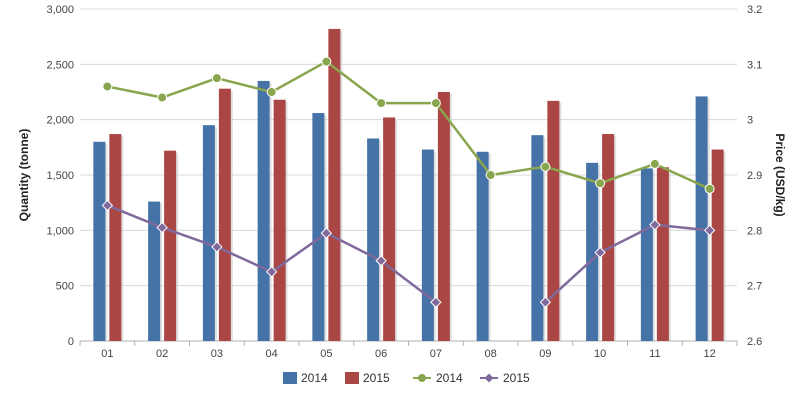 The width and height of the screenshot is (806, 407). Describe the element at coordinates (754, 287) in the screenshot. I see `right-tick-label: 2.7` at that location.